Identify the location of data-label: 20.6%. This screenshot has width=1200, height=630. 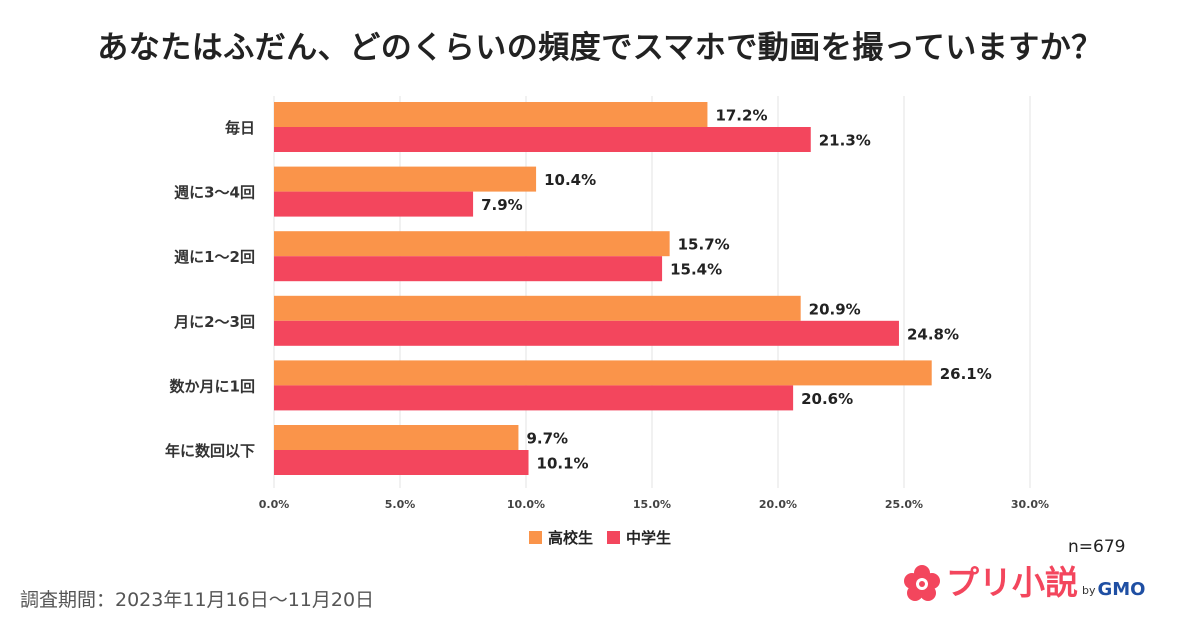
(827, 399).